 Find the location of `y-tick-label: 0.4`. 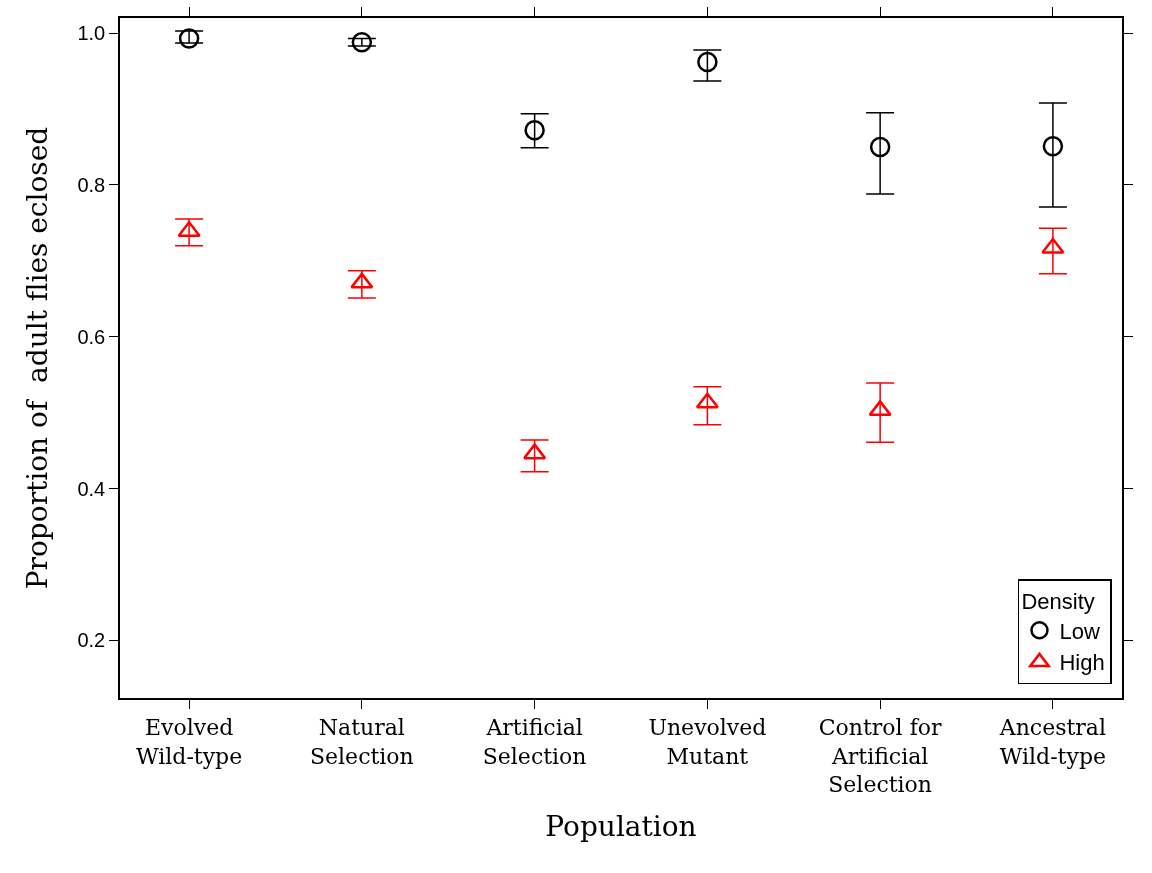

y-tick-label: 0.4 is located at coordinates (91, 488).